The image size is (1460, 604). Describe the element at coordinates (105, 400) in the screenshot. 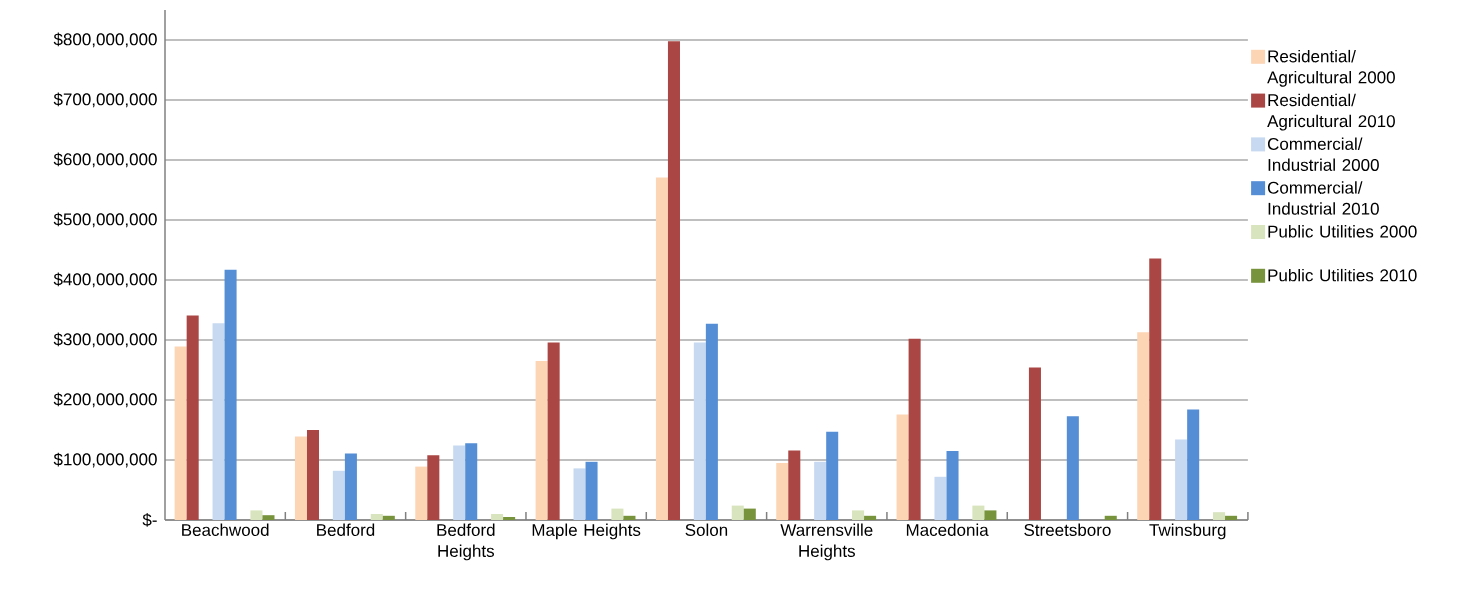

I see `y-tick-label: $200,000,000` at that location.